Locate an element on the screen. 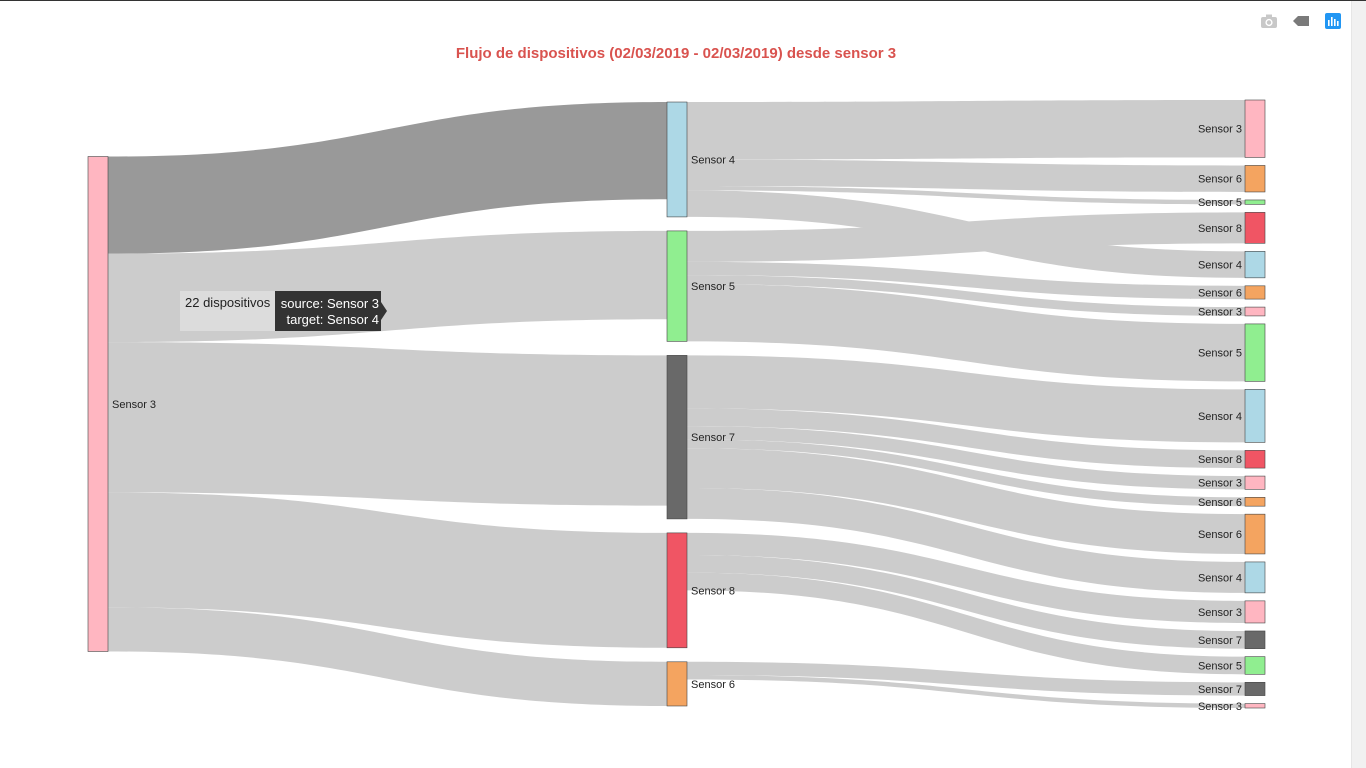 The height and width of the screenshot is (768, 1366). tooltip-label-box is located at coordinates (331, 311).